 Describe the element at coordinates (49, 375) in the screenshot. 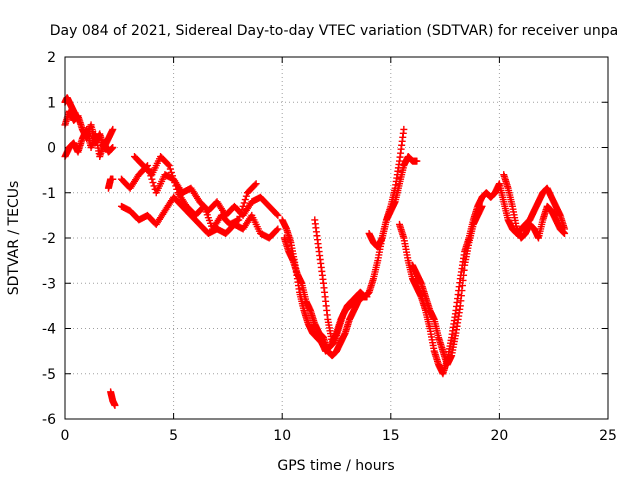

I see `y-tick-label: -5` at that location.